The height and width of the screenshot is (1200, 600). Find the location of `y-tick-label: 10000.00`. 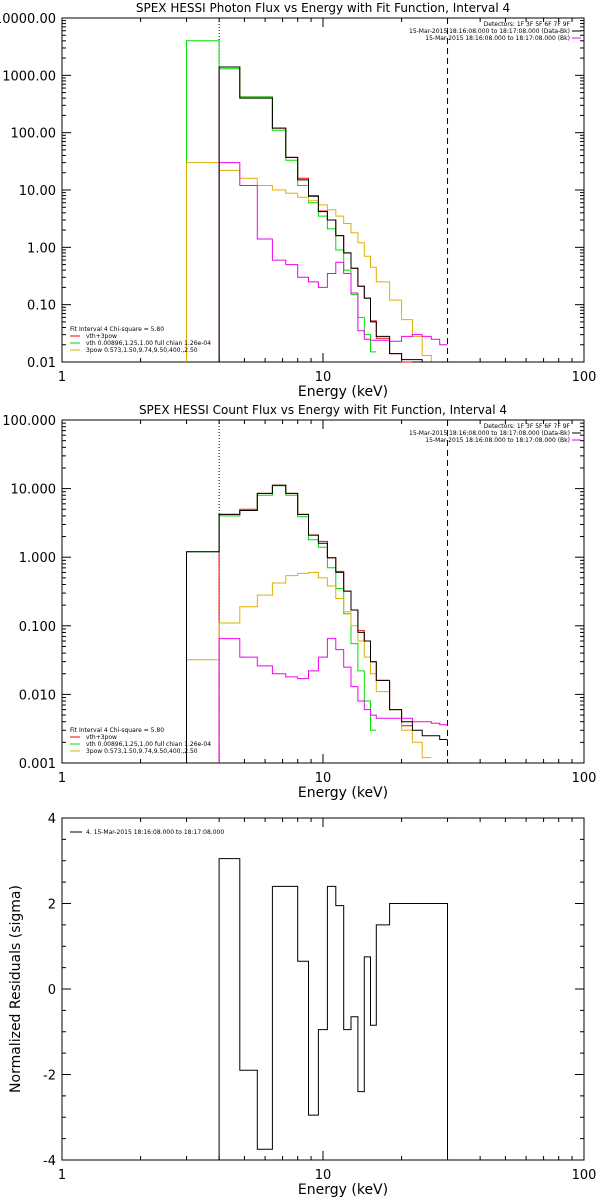

y-tick-label: 10000.00 is located at coordinates (28, 19).